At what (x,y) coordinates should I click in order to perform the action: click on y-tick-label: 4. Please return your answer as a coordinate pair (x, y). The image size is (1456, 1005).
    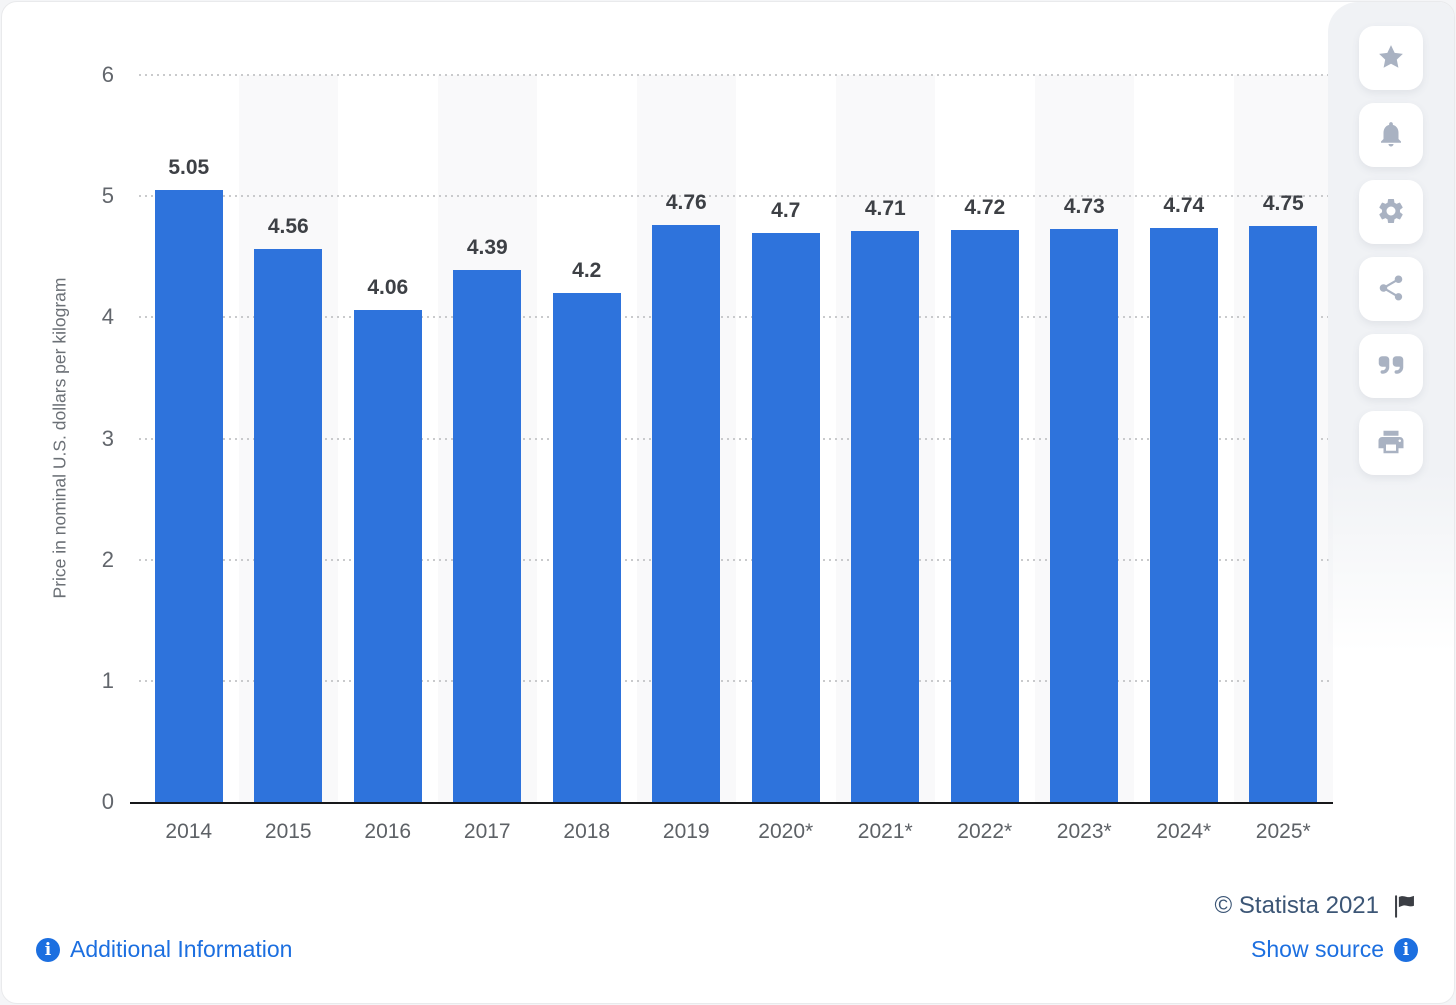
    Looking at the image, I should click on (107, 317).